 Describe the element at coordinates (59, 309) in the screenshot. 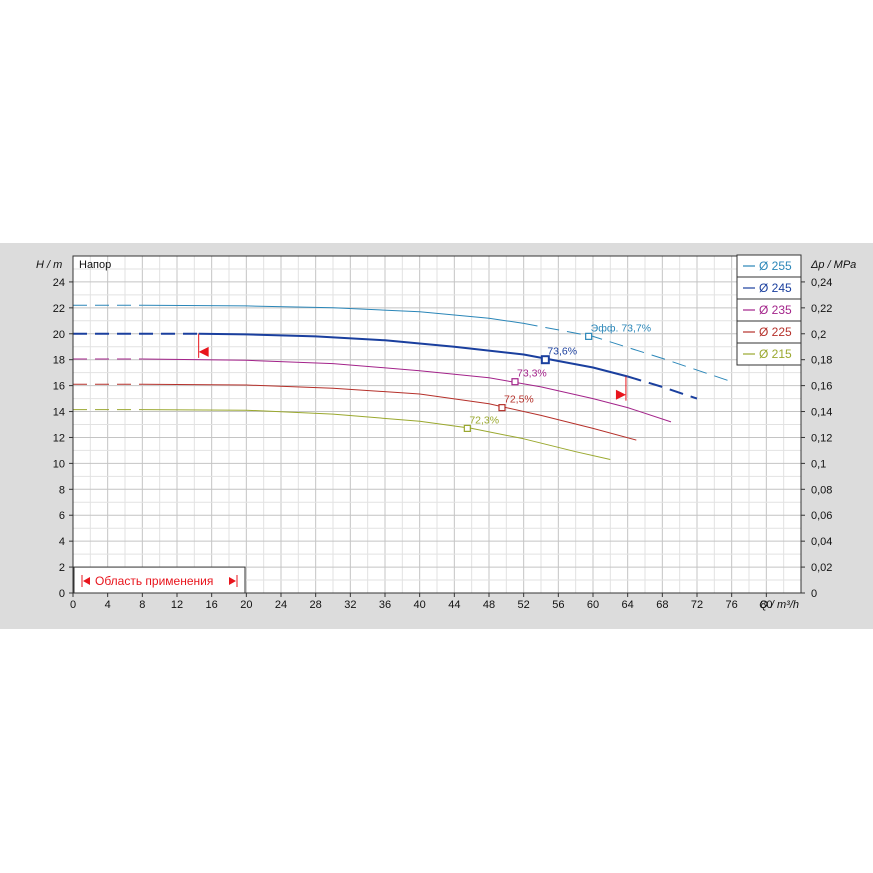

I see `y-tick-label: 22` at that location.